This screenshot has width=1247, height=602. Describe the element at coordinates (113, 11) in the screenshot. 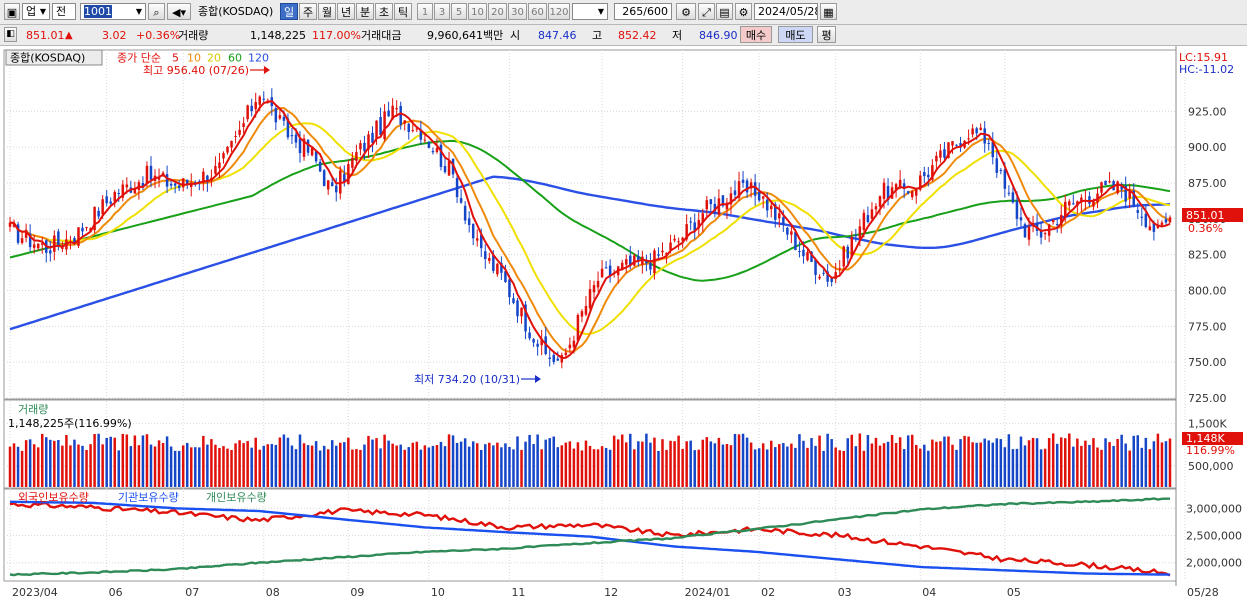

I see `code-input: 1001 ▼` at that location.